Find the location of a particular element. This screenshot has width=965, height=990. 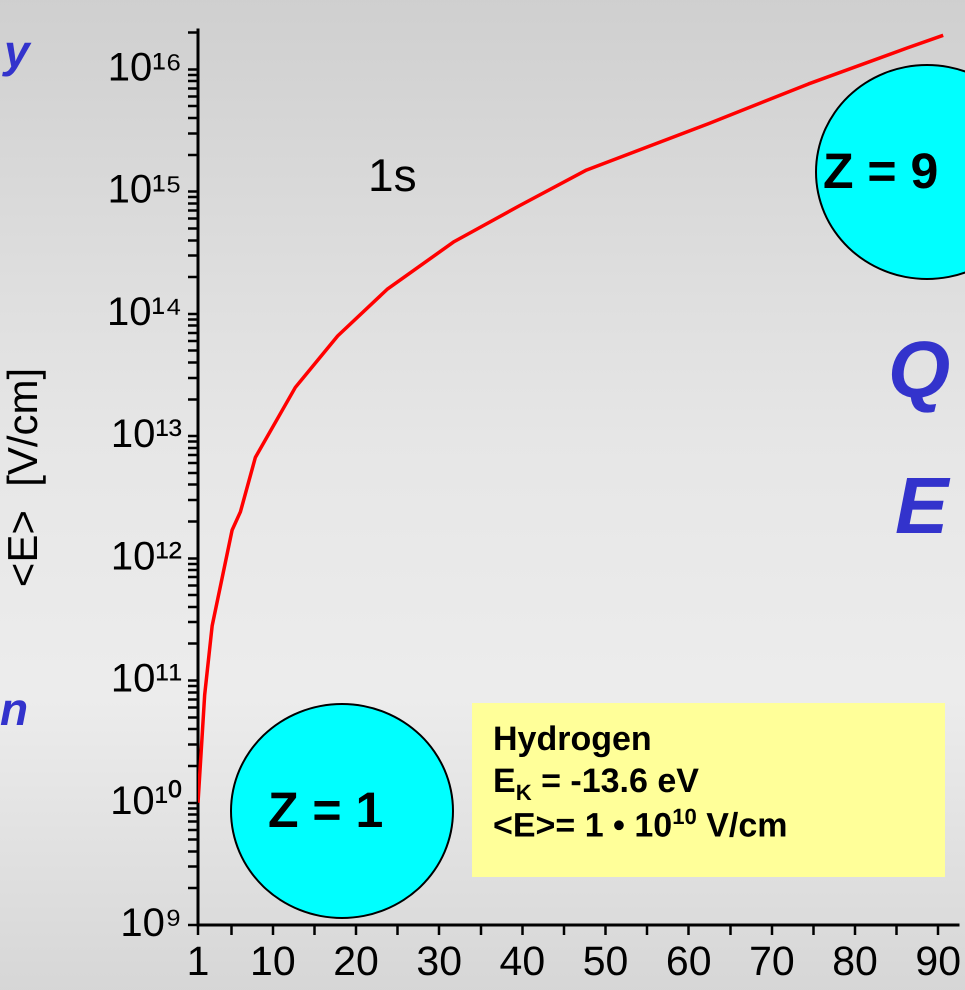

y-tick-label: 10¹² is located at coordinates (146, 556).